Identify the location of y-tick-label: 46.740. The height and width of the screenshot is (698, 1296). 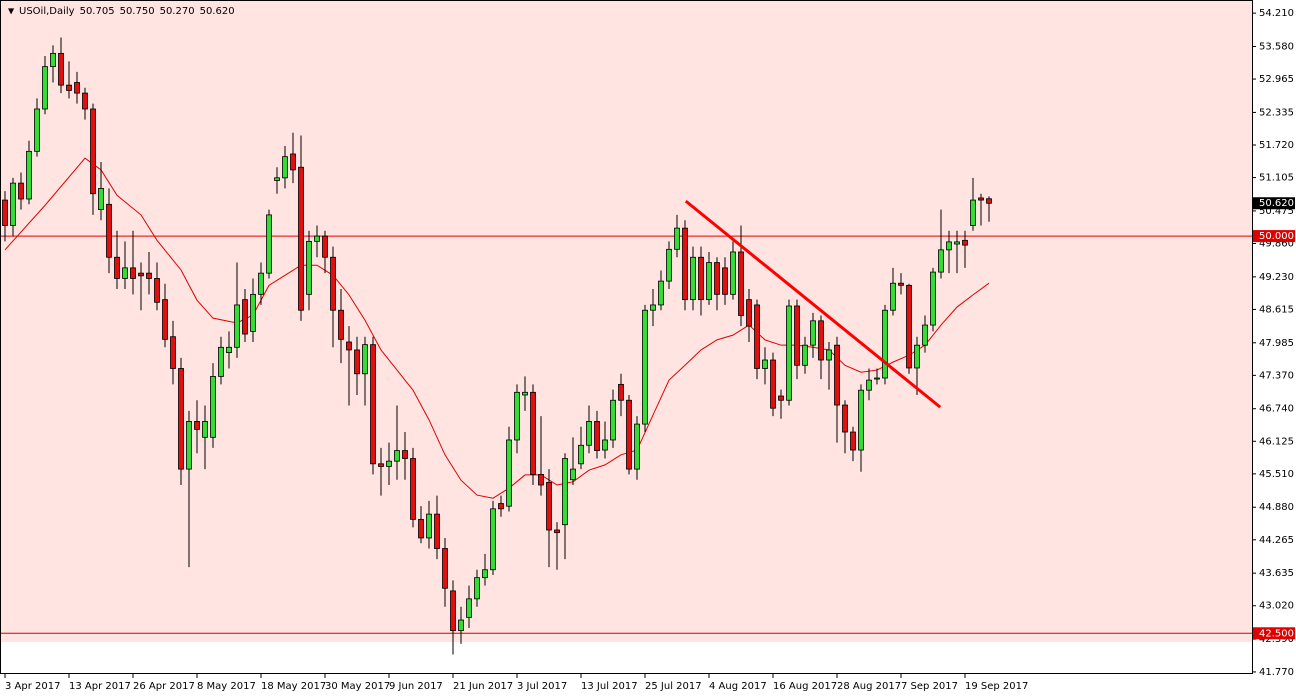
(1276, 409).